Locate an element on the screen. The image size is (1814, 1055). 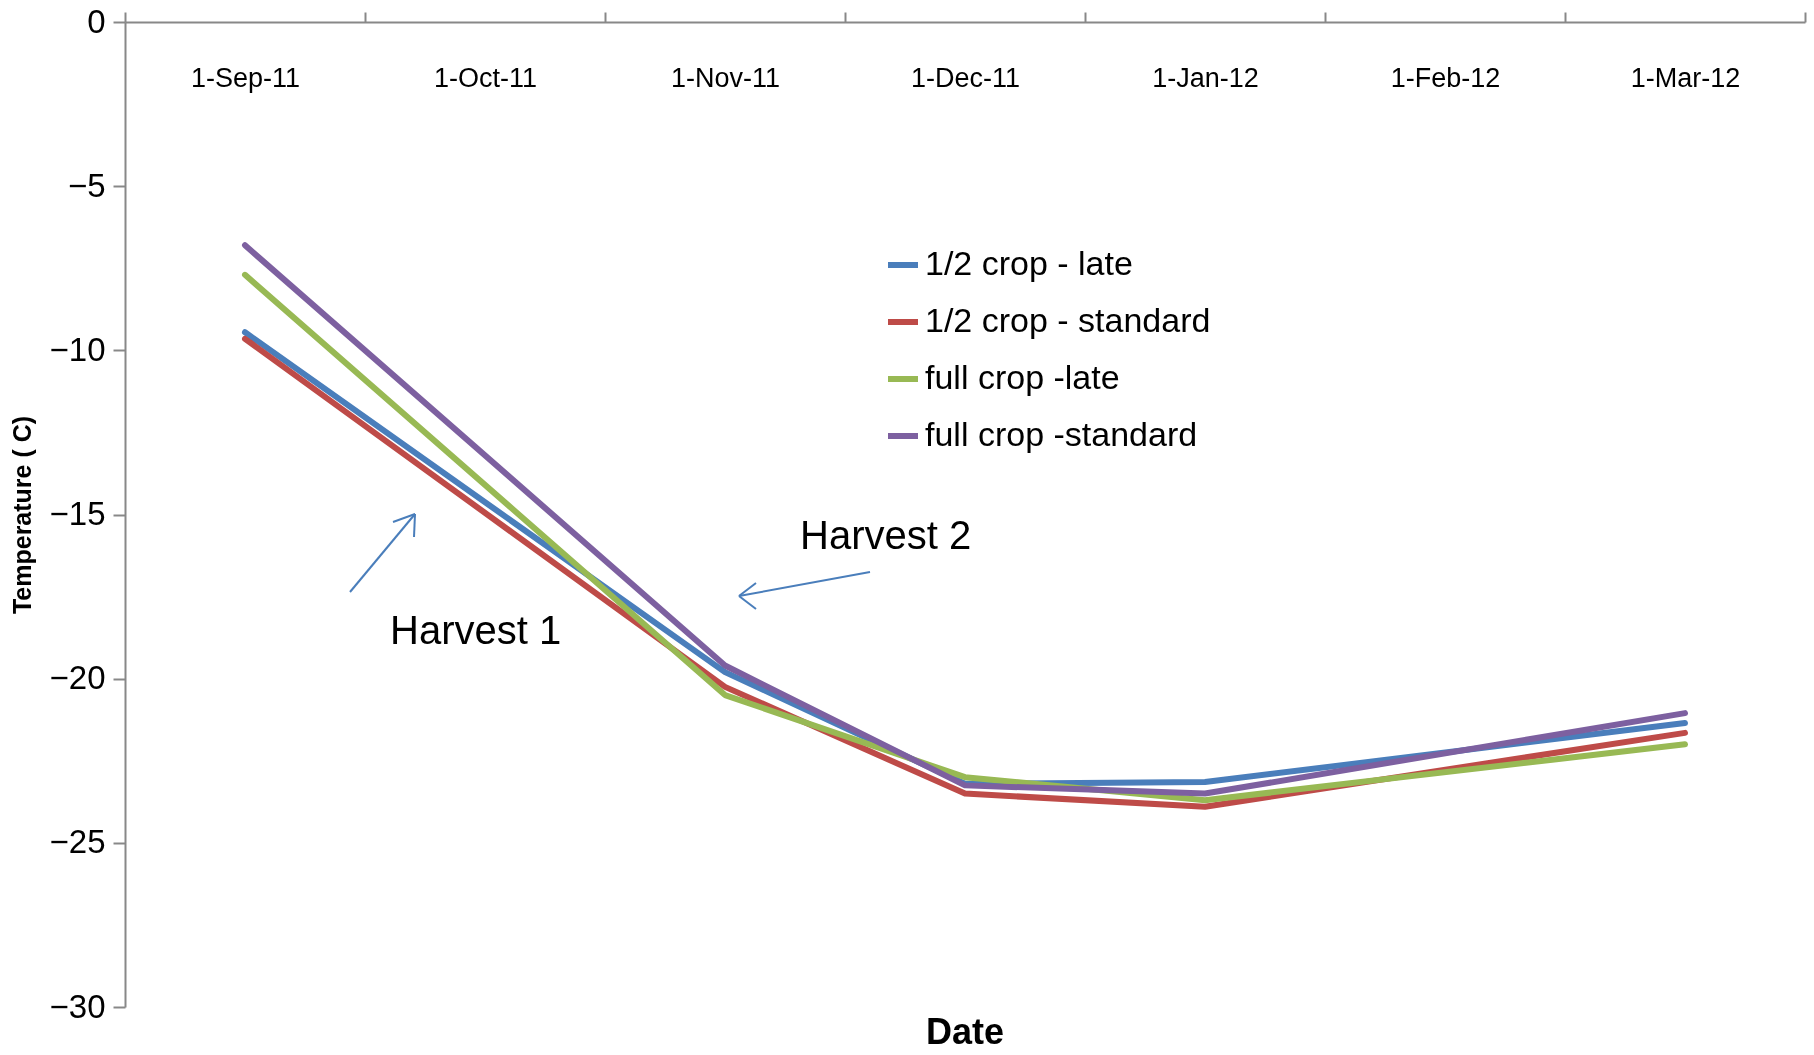
y-axis-title: Temperature ( C) is located at coordinates (21, 515).